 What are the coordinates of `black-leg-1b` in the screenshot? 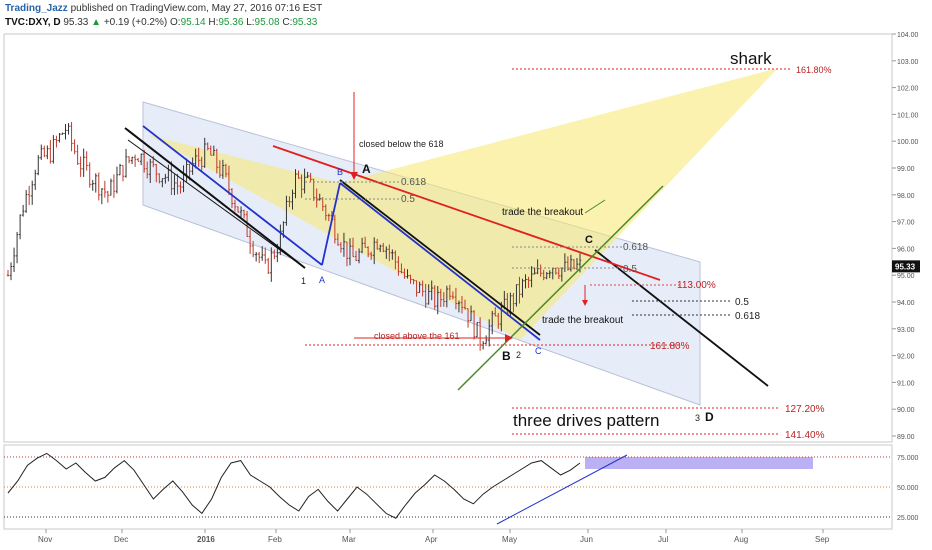 It's located at (216, 204).